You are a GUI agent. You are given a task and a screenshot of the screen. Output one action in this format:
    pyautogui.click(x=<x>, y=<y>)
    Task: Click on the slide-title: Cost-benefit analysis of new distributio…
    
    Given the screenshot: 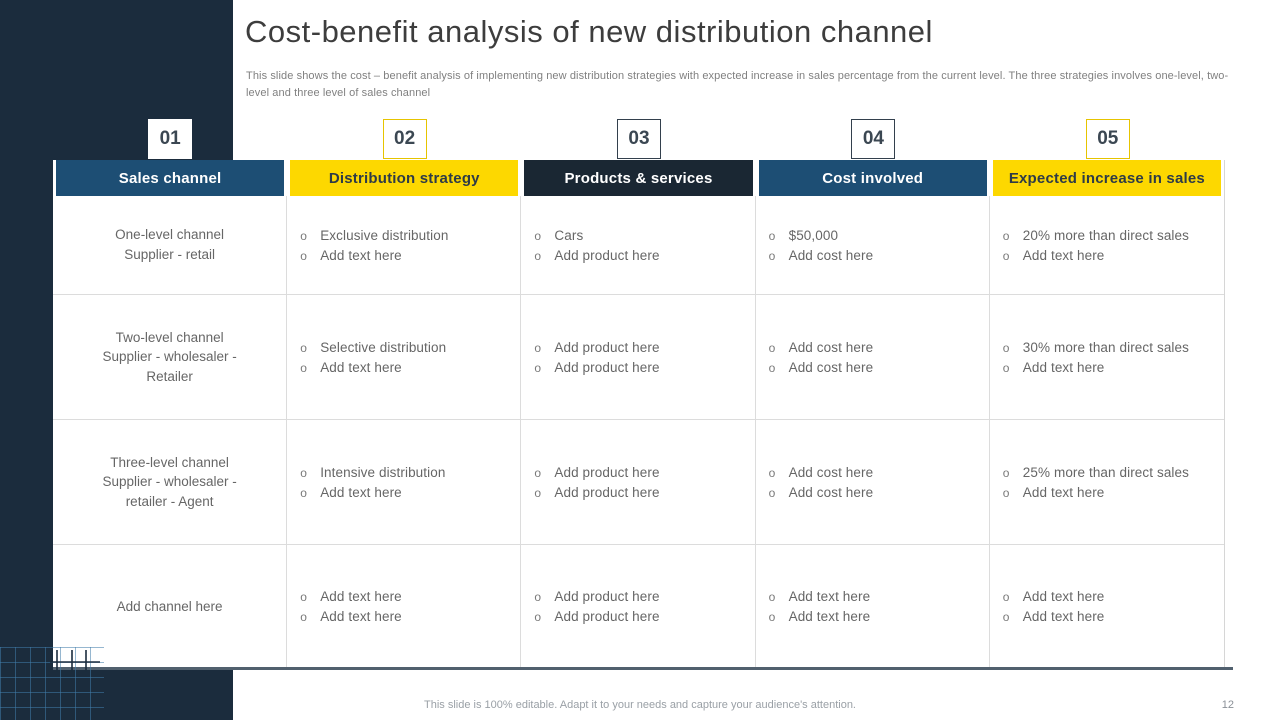 What is the action you would take?
    pyautogui.click(x=589, y=31)
    